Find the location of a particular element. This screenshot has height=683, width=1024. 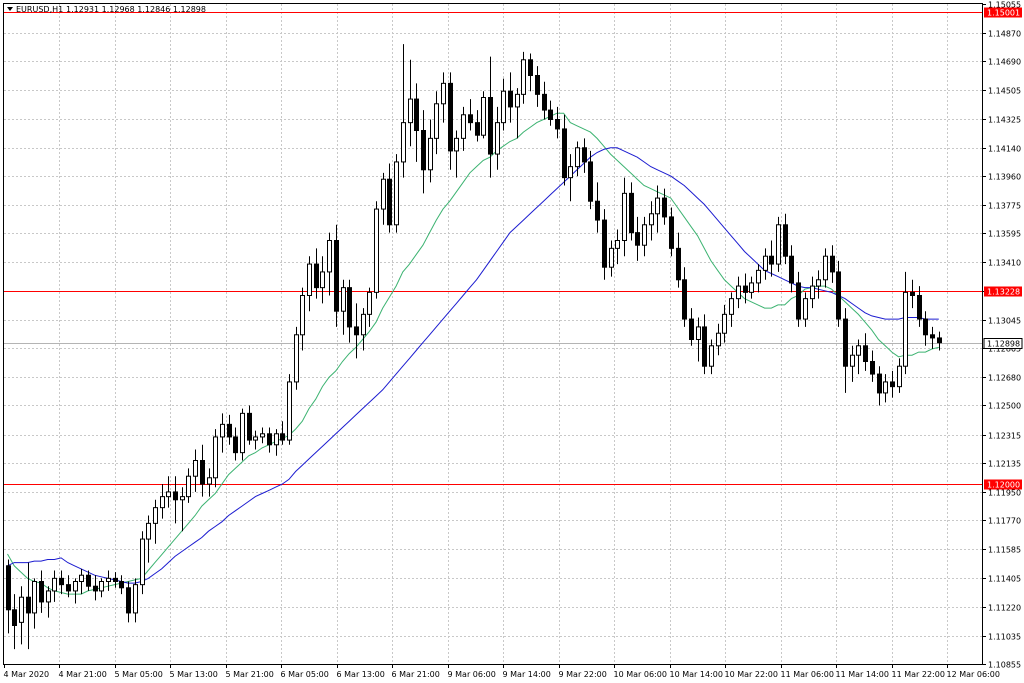

current-price-label-bg is located at coordinates (1003, 343).